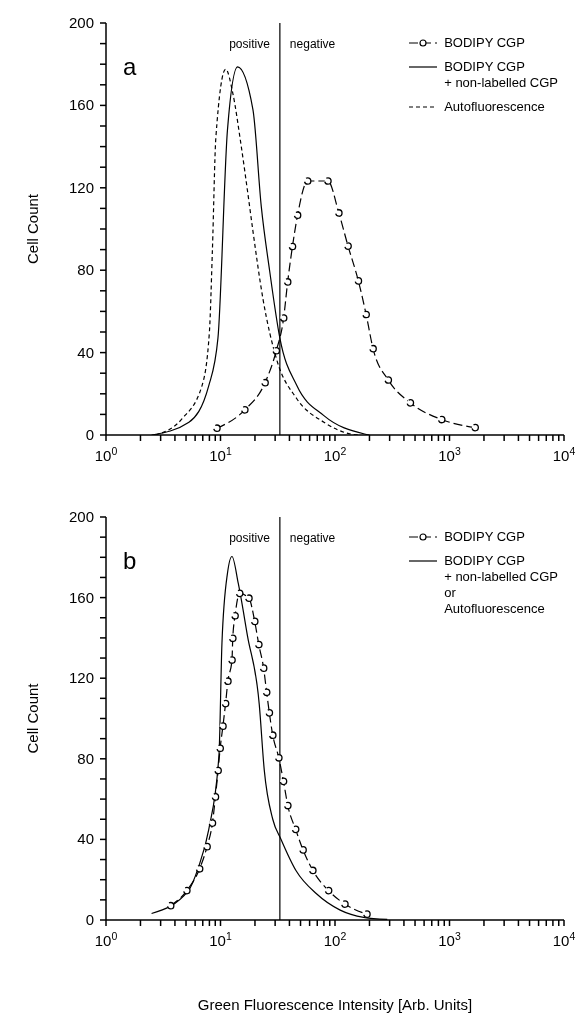  What do you see at coordinates (494, 107) in the screenshot?
I see `legend-label: Autofluorescence` at bounding box center [494, 107].